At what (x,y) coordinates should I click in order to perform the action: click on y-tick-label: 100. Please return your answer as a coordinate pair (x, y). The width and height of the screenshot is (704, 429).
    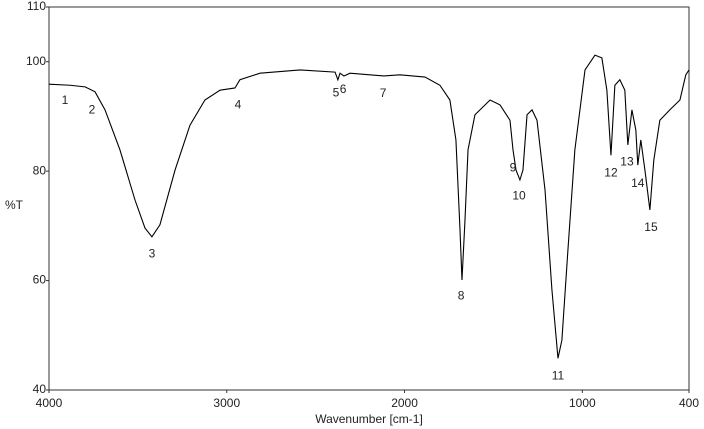
    Looking at the image, I should click on (36, 61).